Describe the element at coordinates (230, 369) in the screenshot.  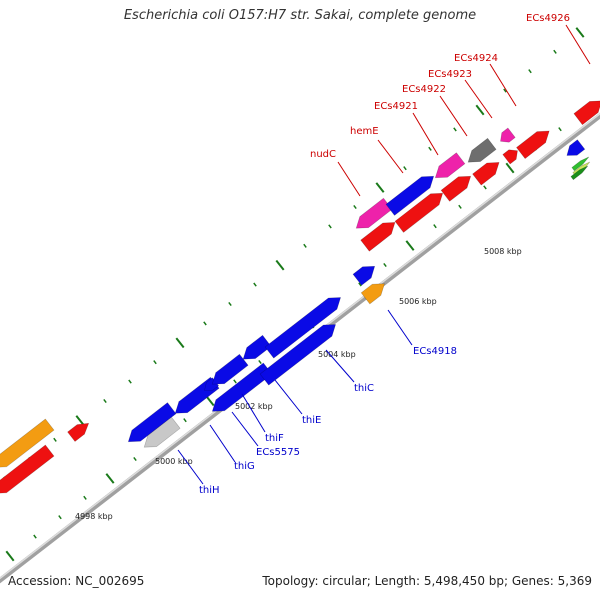
I see `gene-blue-thiF` at that location.